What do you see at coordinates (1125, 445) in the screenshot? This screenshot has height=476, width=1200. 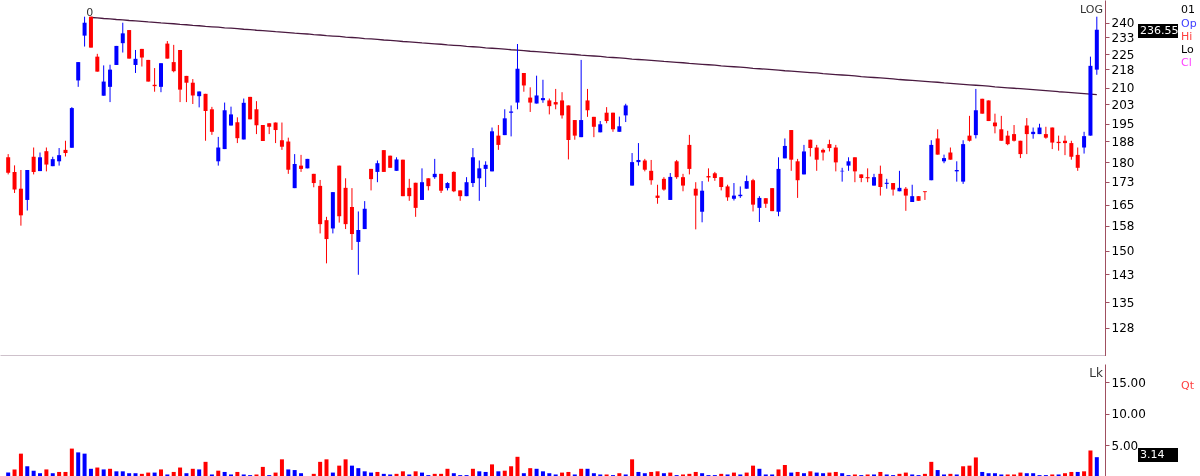 I see `y-tick-label: 5.00` at bounding box center [1125, 445].